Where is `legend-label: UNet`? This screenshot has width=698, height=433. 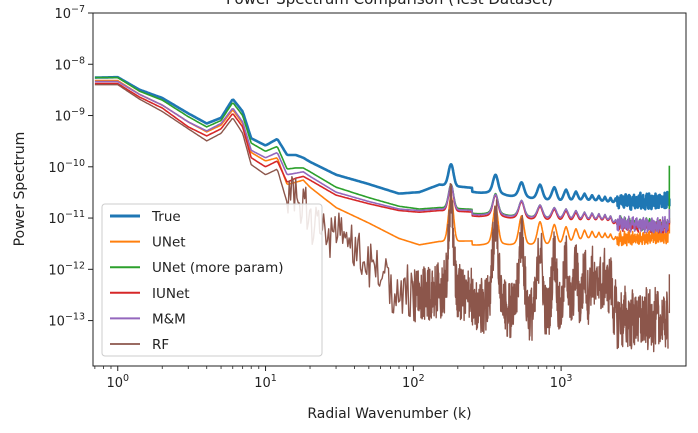
legend-label: UNet is located at coordinates (169, 243).